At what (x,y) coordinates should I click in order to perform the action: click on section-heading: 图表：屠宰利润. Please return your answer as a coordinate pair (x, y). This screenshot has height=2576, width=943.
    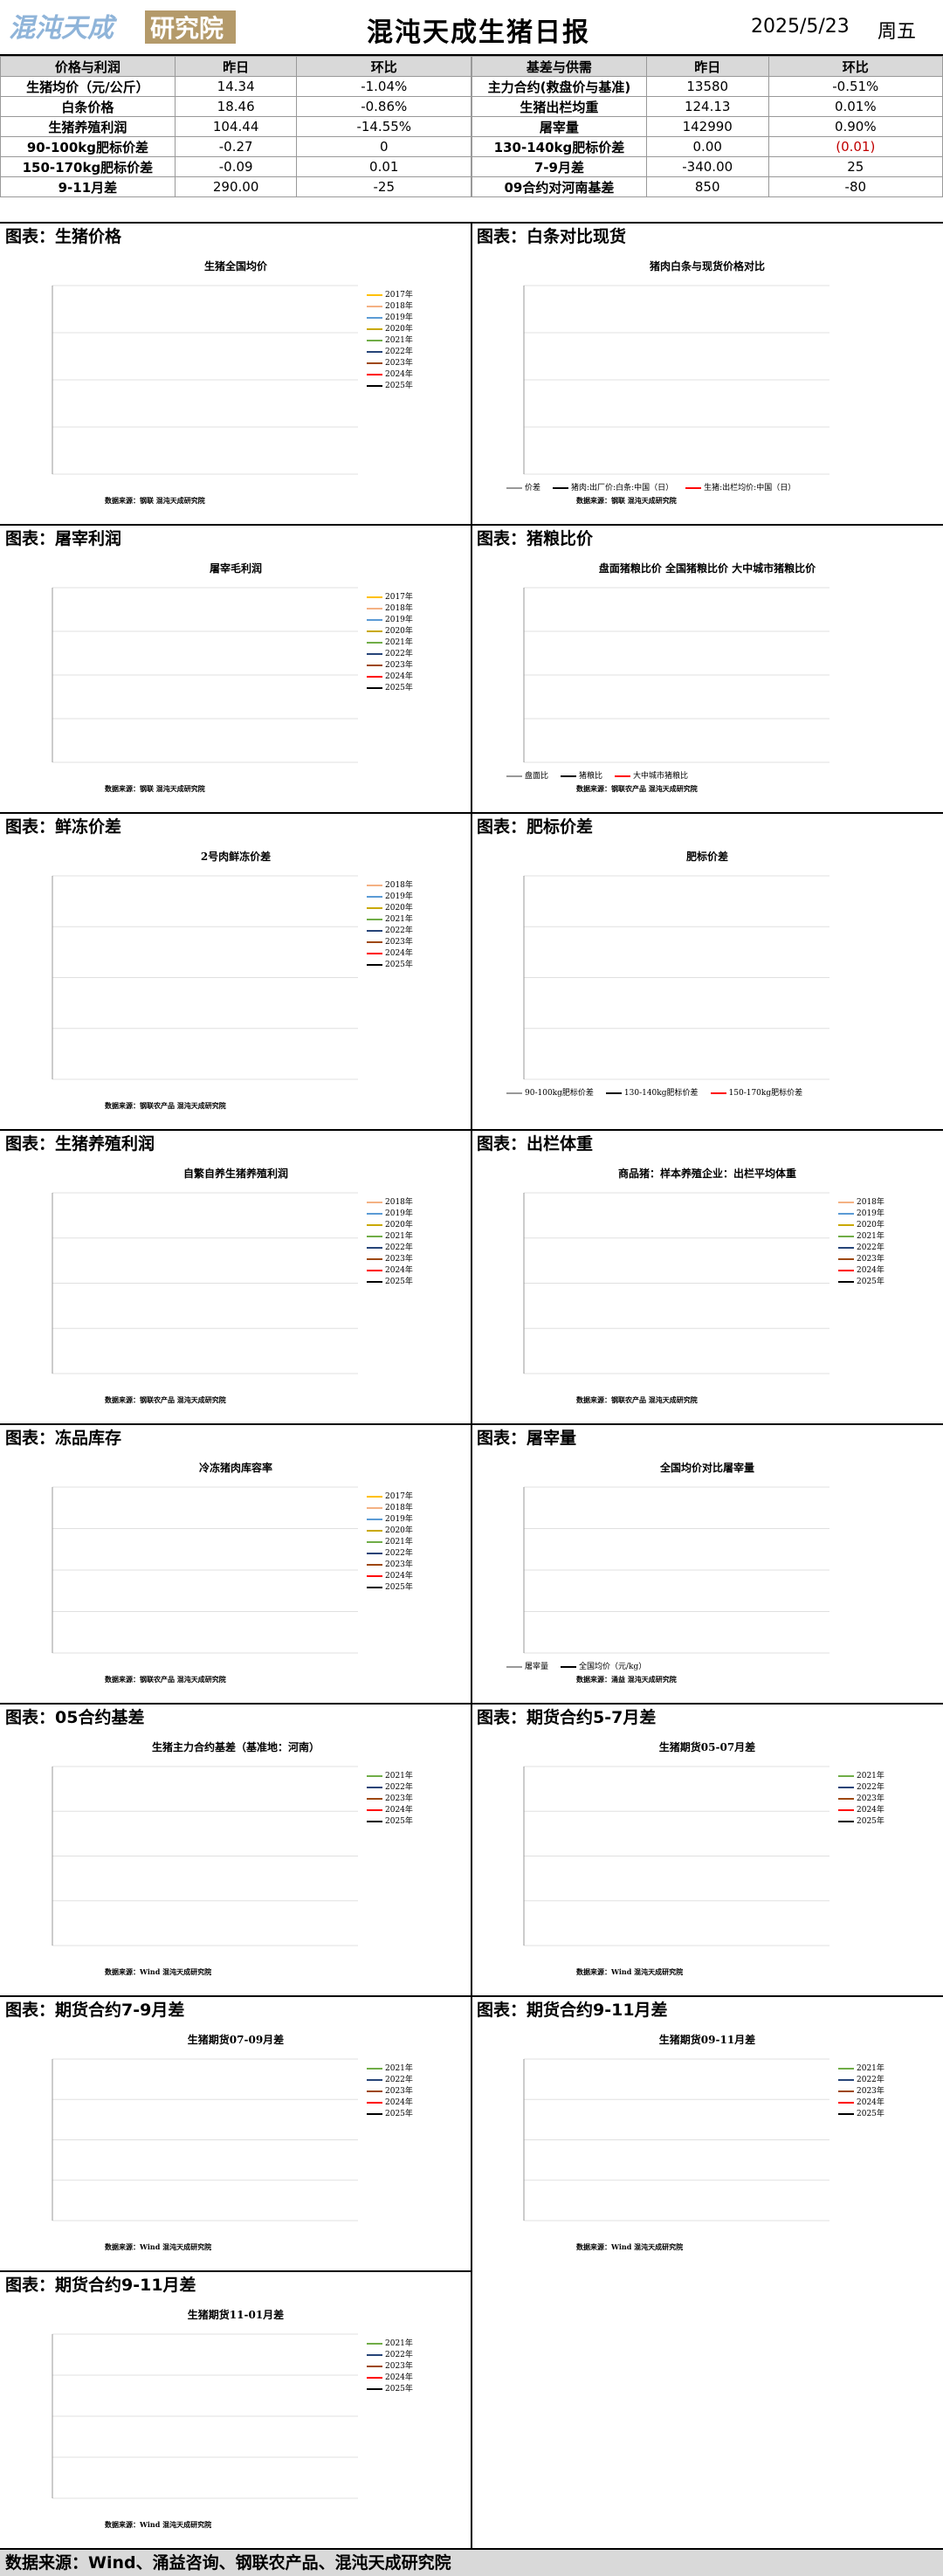
    Looking at the image, I should click on (64, 538).